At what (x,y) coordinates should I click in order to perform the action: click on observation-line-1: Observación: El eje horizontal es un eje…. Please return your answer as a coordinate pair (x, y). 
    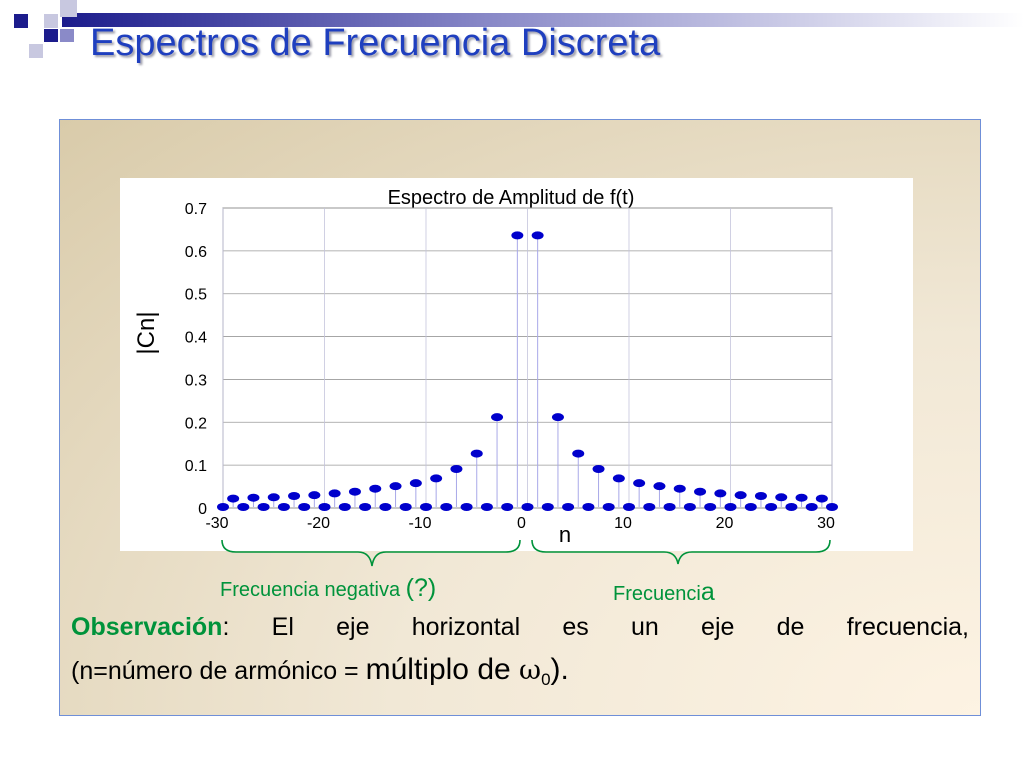
    Looking at the image, I should click on (520, 627).